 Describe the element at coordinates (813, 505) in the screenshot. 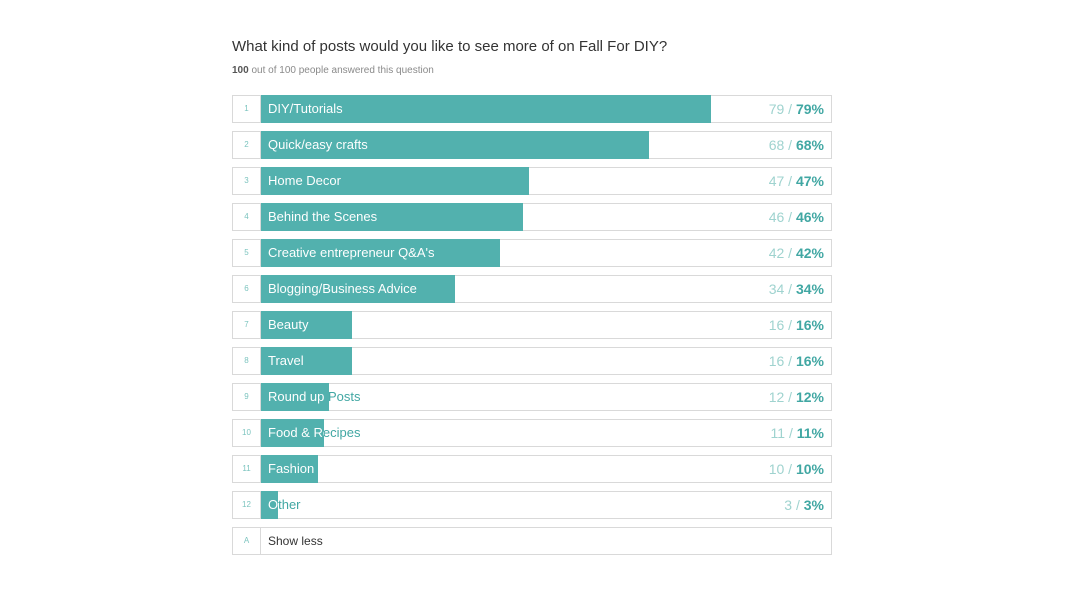

I see `answer-percent: 3%` at that location.